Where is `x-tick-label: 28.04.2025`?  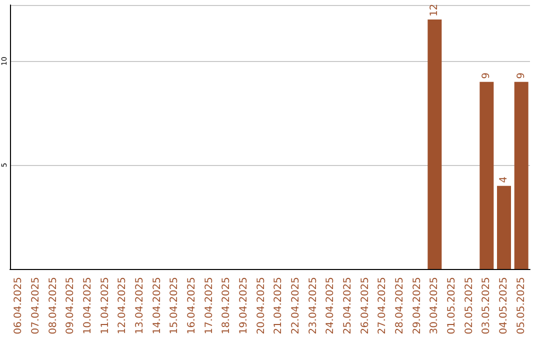 x-tick-label: 28.04.2025 is located at coordinates (400, 305).